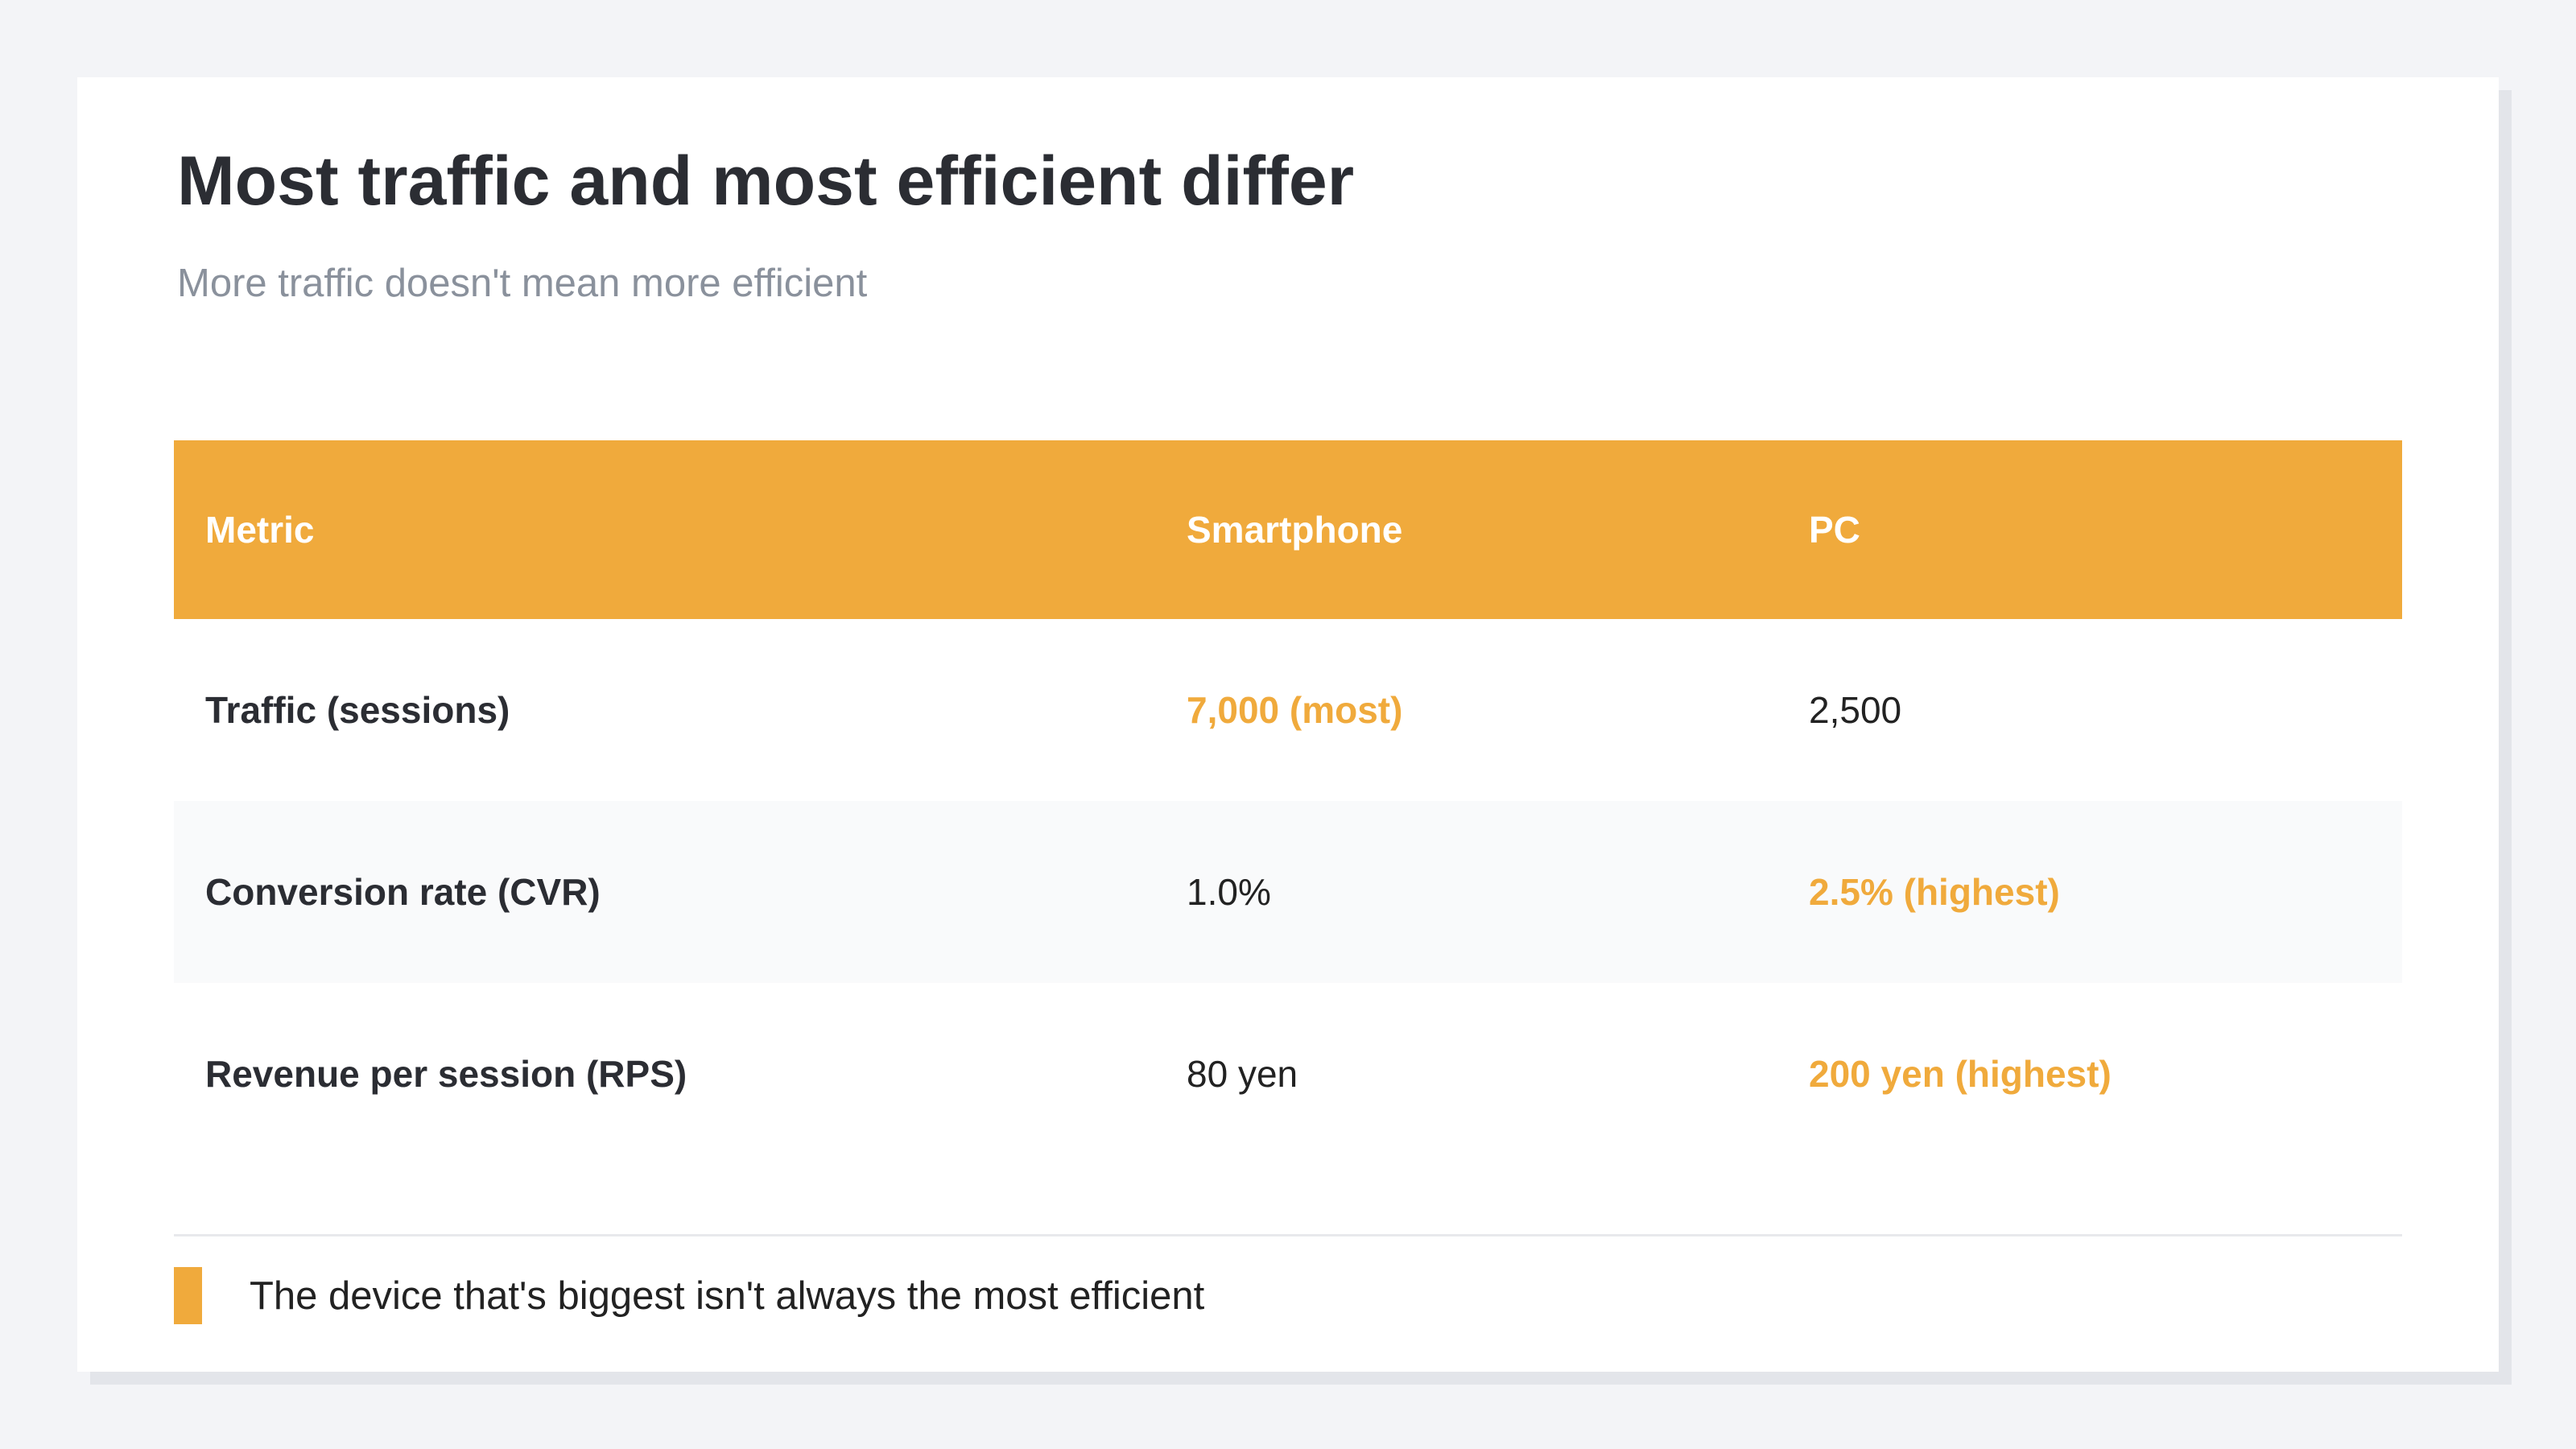 This screenshot has height=1449, width=2576. I want to click on value-cell: 2,500, so click(1855, 710).